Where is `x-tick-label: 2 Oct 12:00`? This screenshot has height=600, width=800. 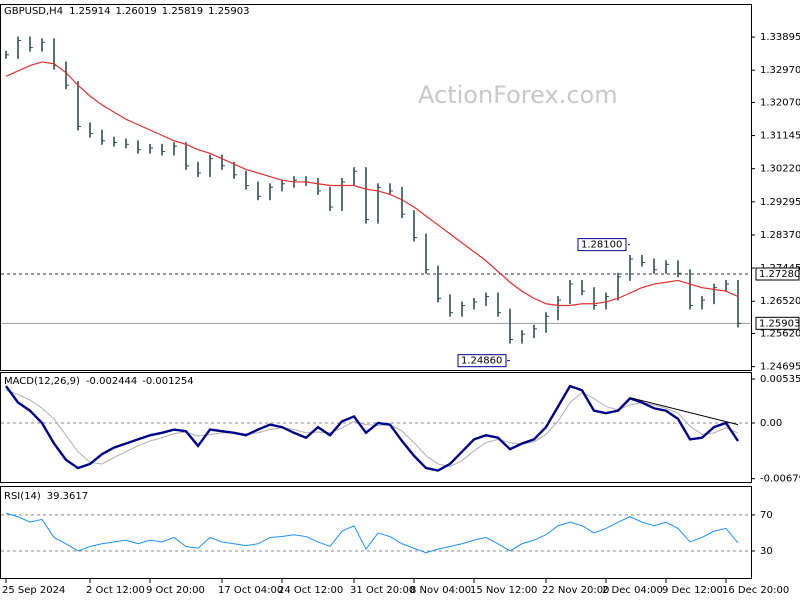 x-tick-label: 2 Oct 12:00 is located at coordinates (115, 590).